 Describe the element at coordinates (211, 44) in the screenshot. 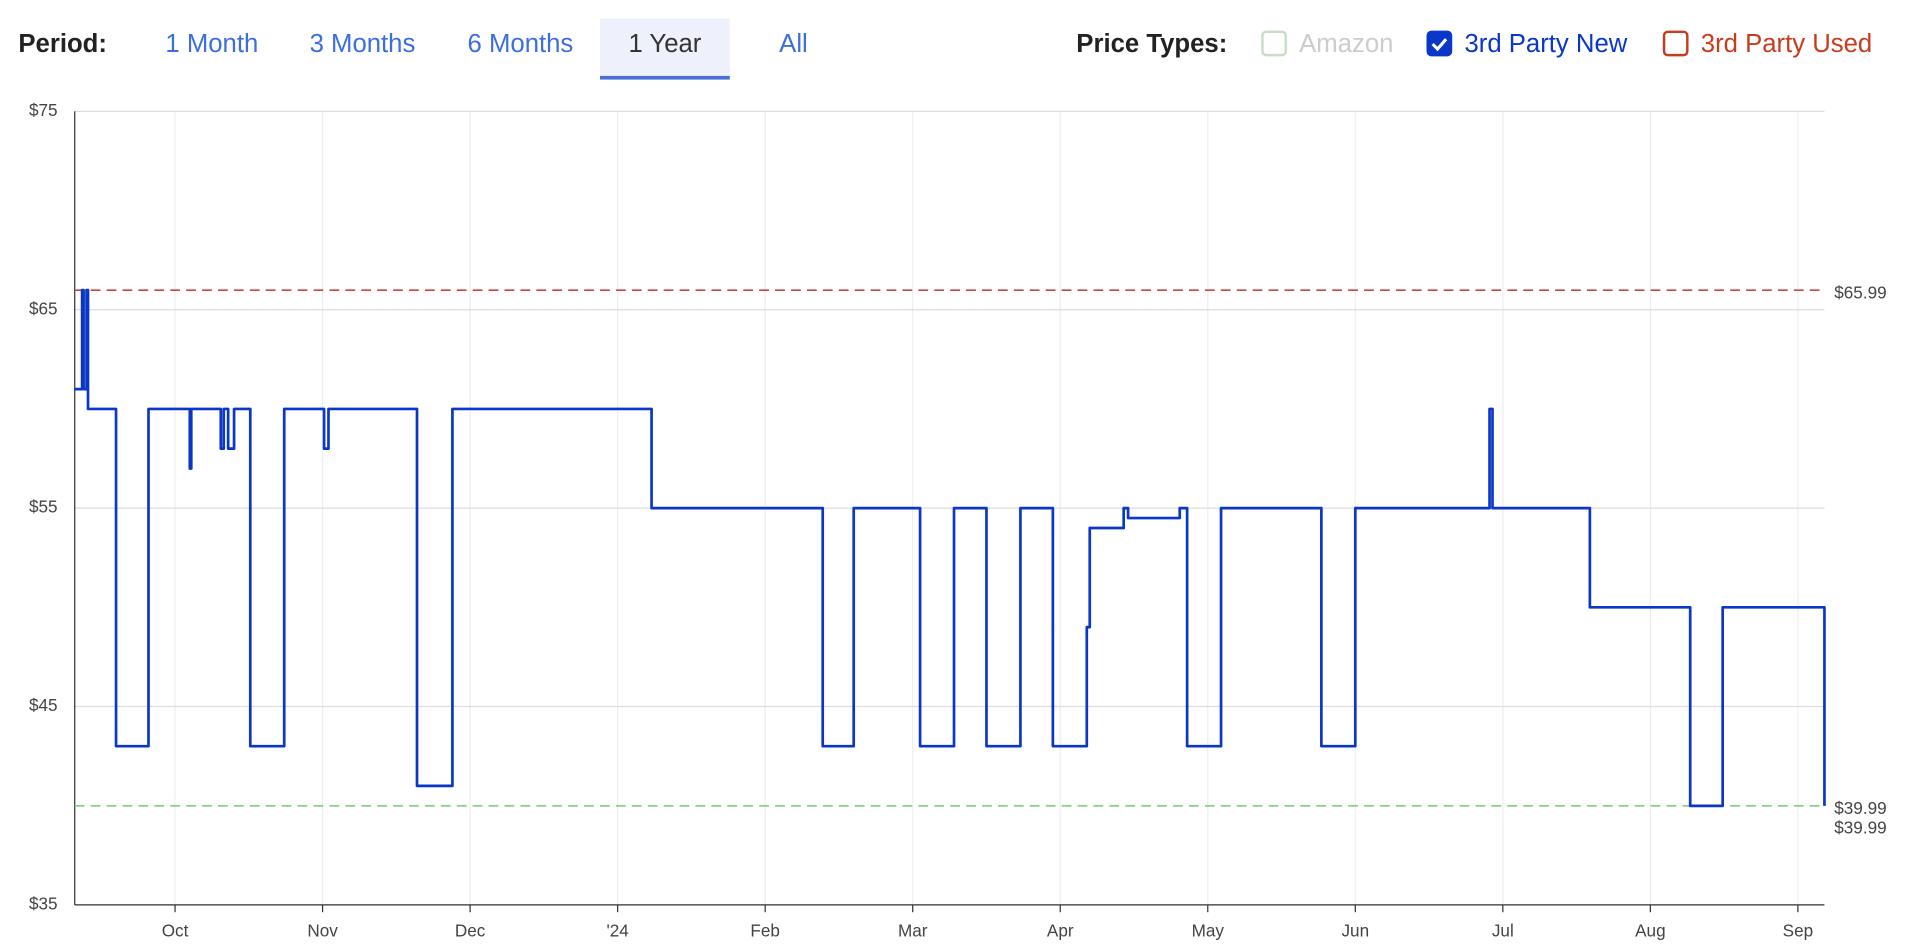

I see `period-button: 1 Month` at that location.